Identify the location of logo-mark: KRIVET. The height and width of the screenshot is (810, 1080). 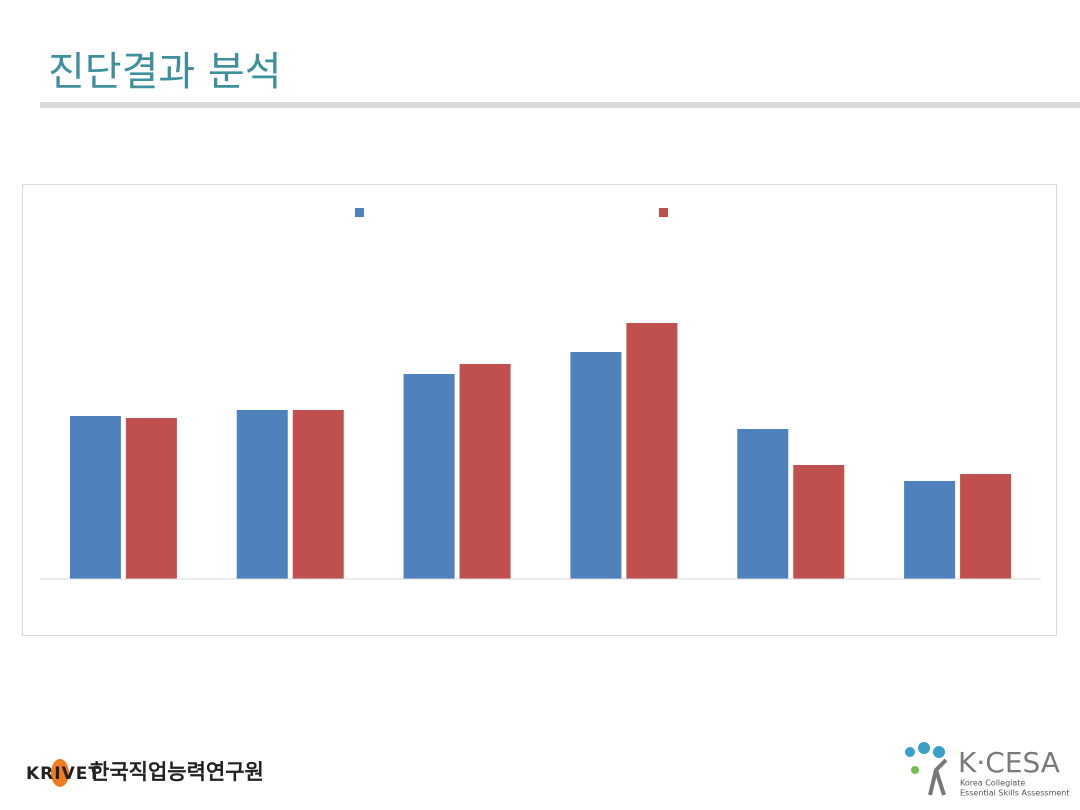
(63, 774).